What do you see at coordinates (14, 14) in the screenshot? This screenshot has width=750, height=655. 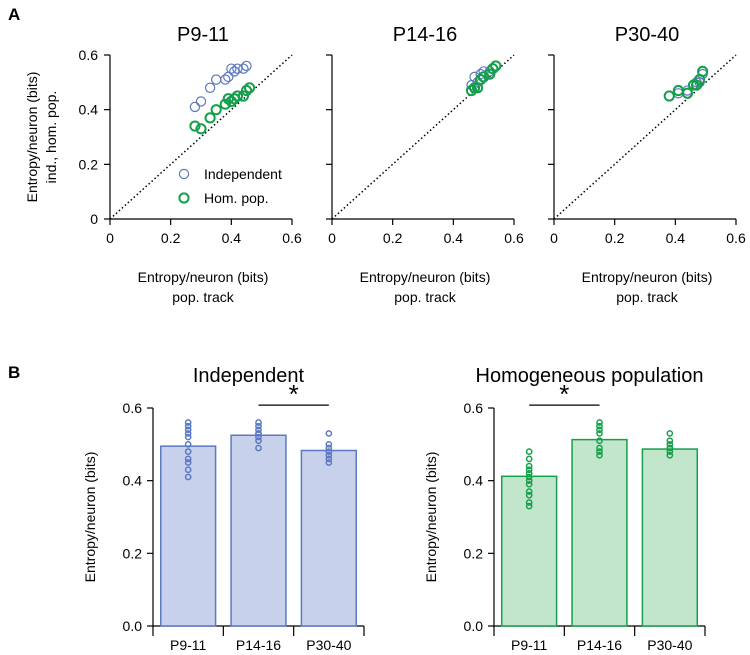 I see `panel-label-a: A` at bounding box center [14, 14].